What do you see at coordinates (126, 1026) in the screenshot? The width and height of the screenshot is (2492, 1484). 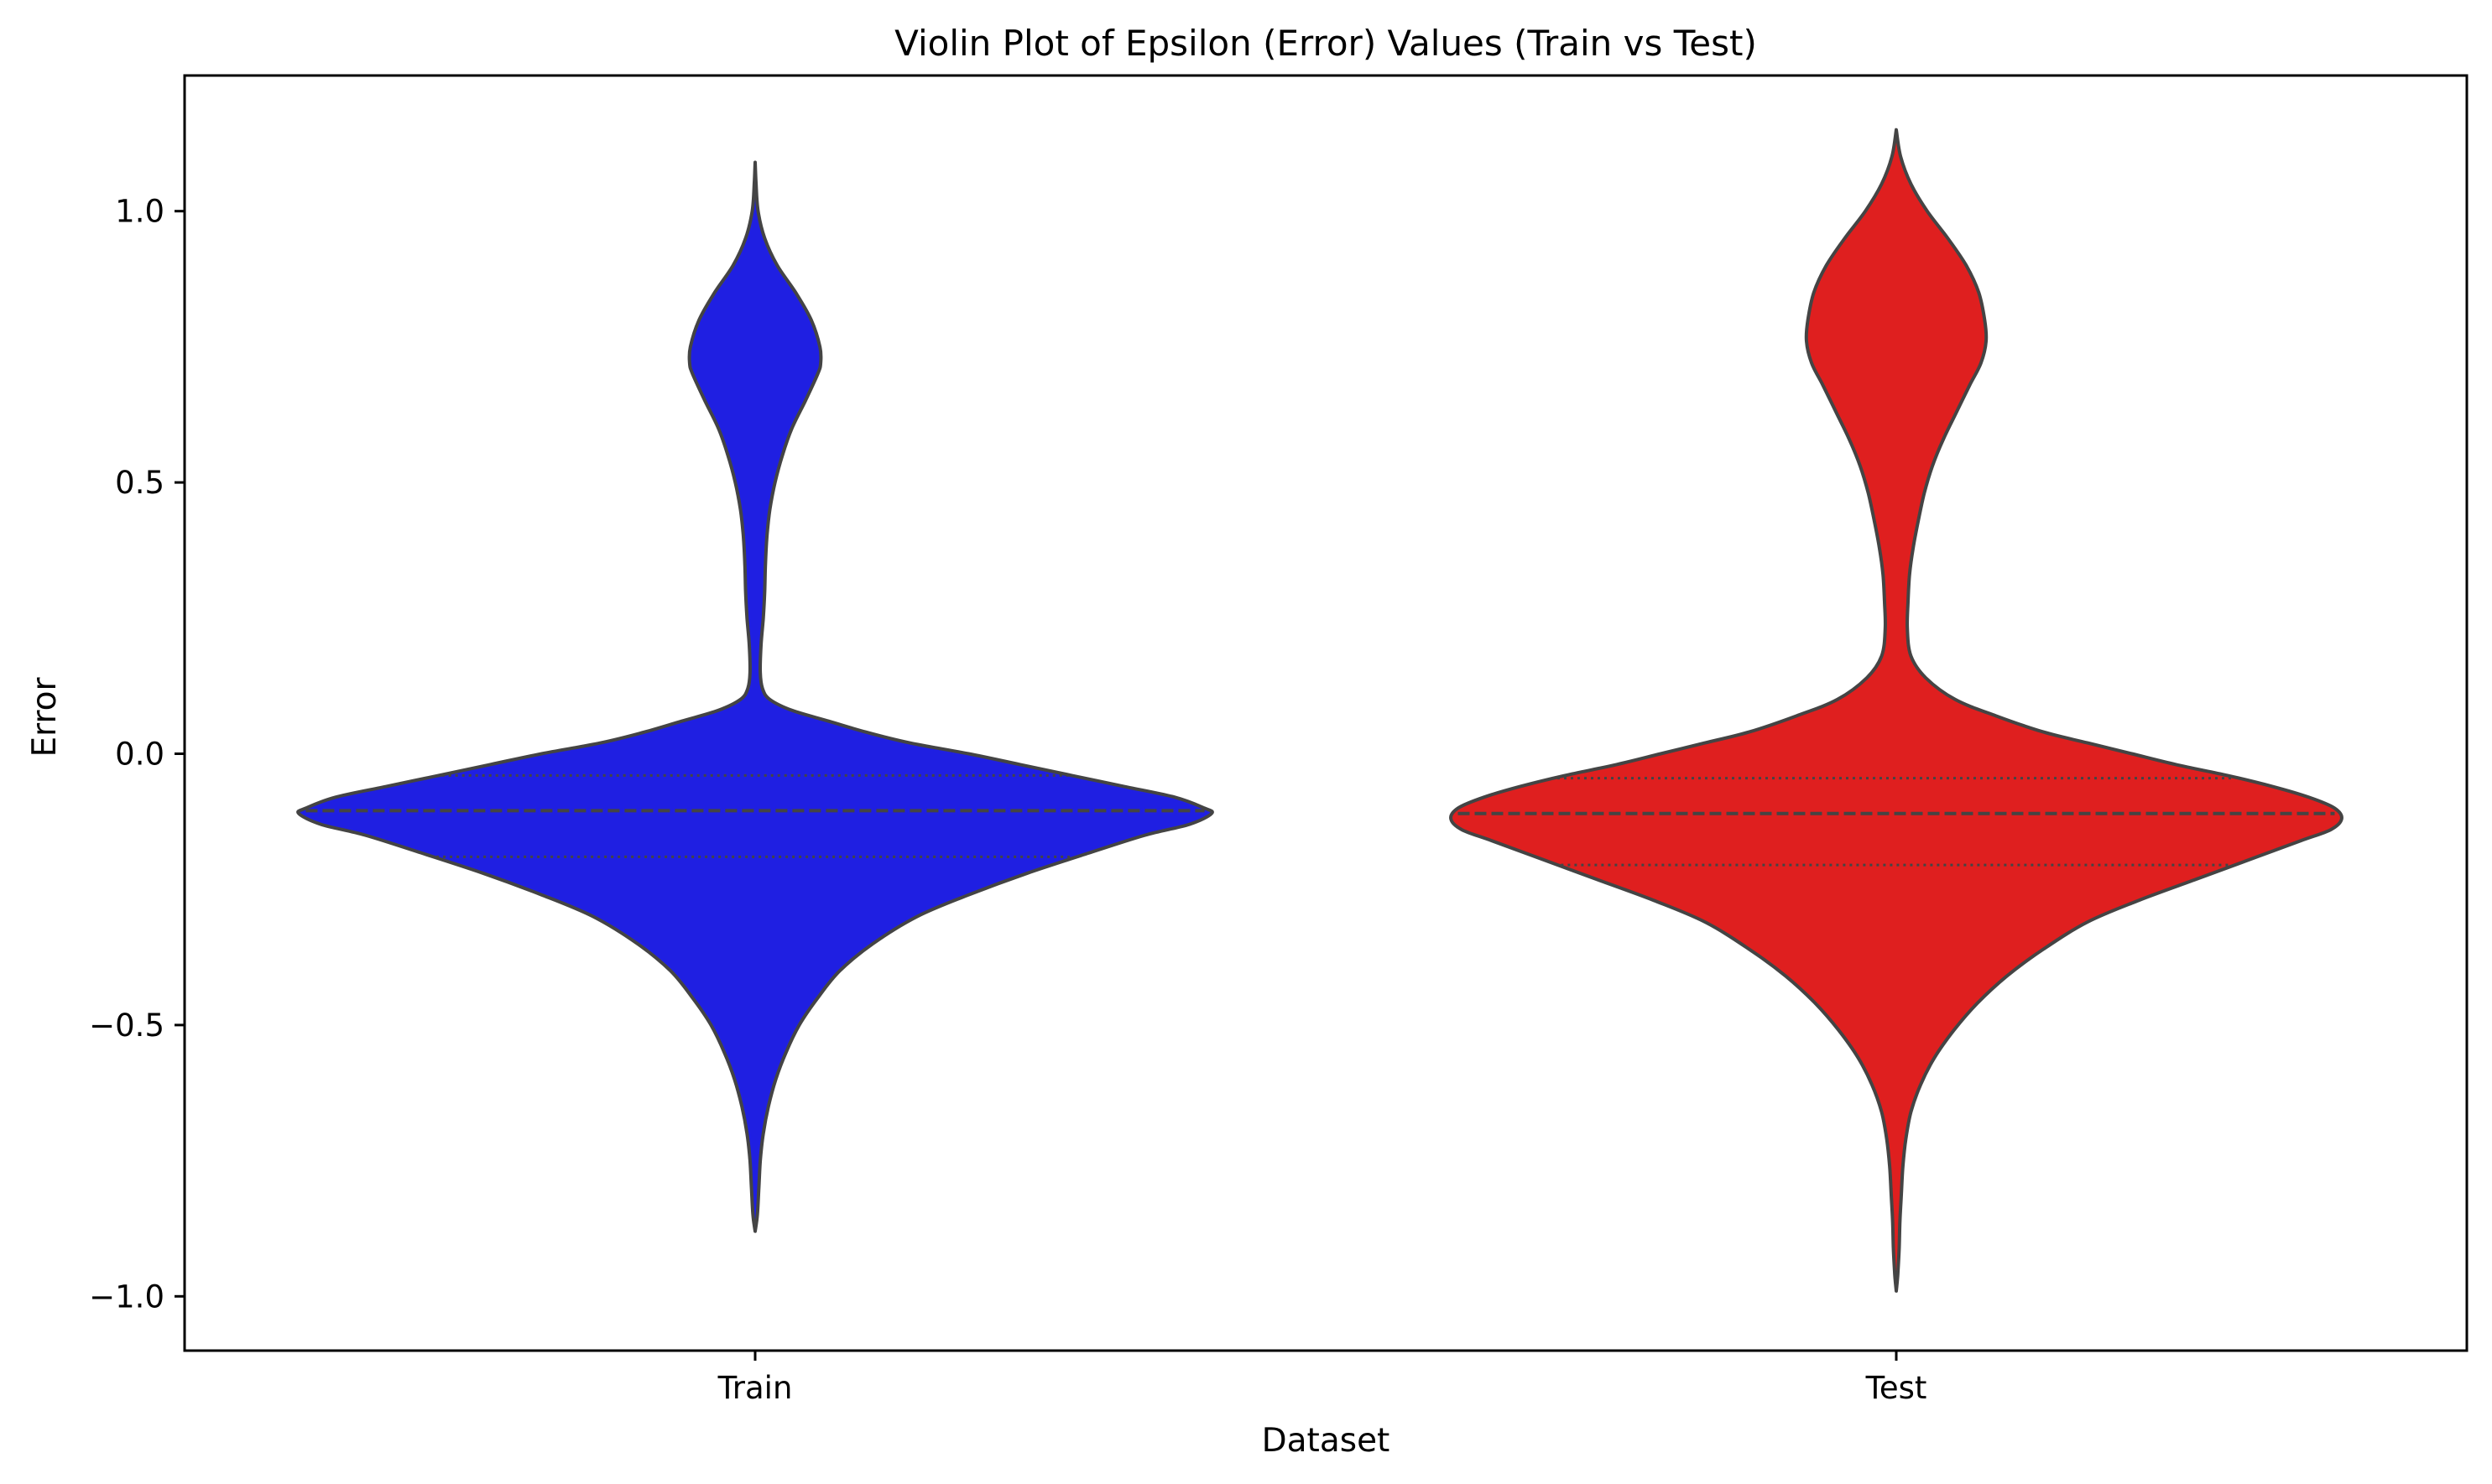 I see `y-tick-label: −0.5` at bounding box center [126, 1026].